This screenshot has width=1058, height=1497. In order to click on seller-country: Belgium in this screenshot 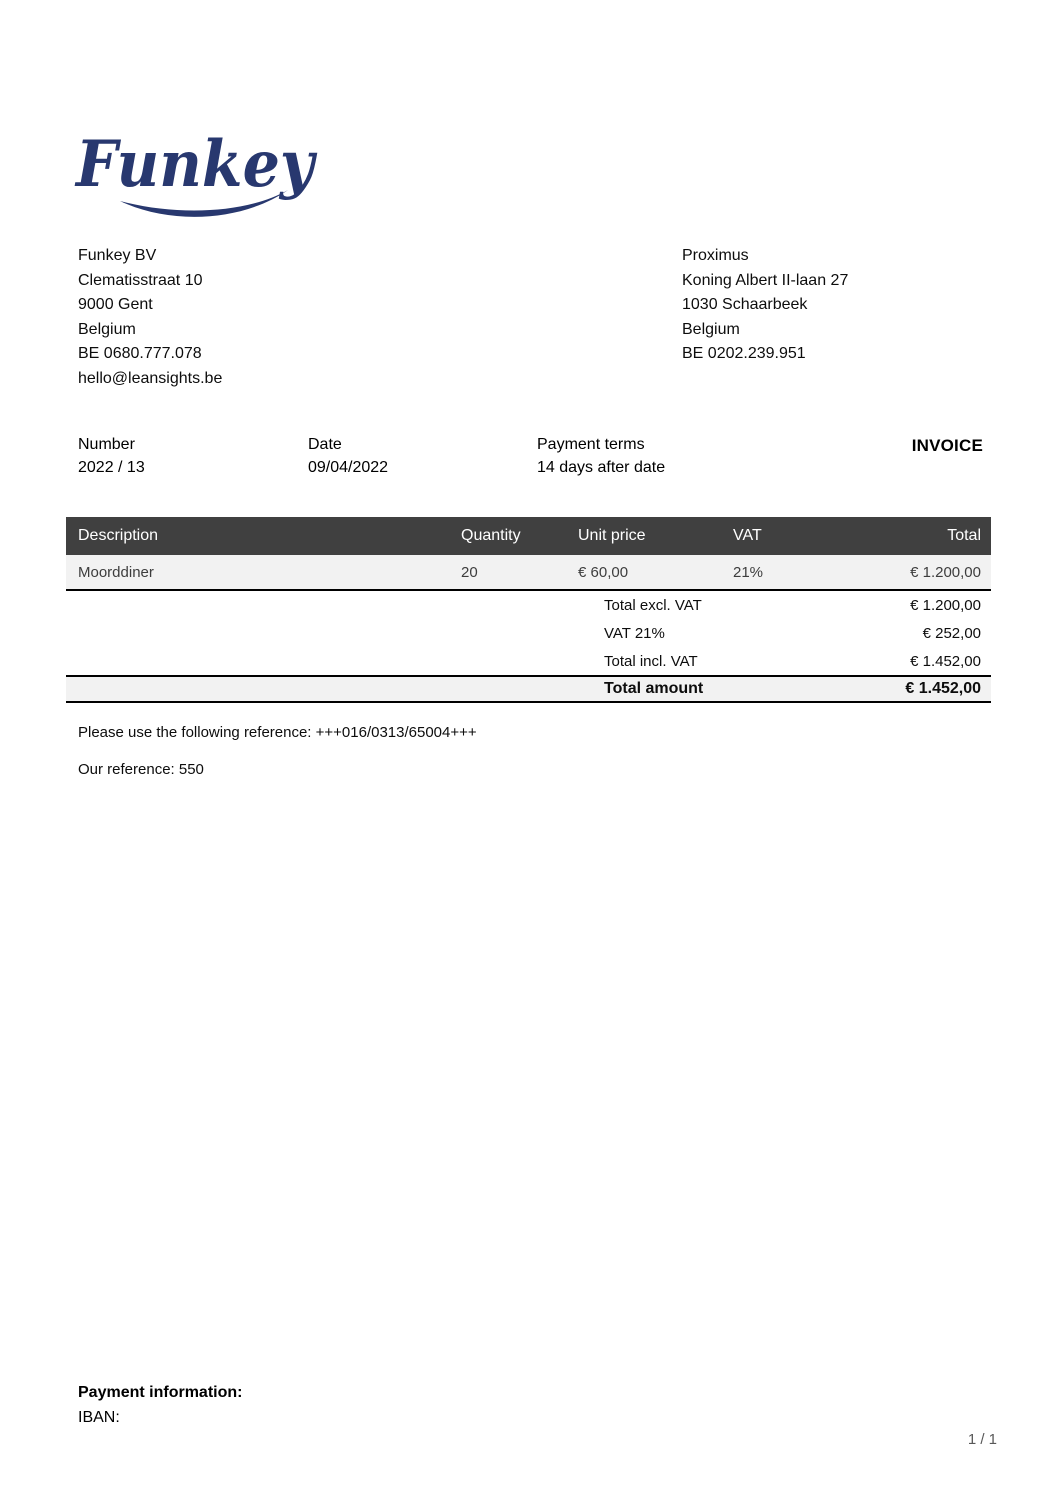, I will do `click(107, 329)`.